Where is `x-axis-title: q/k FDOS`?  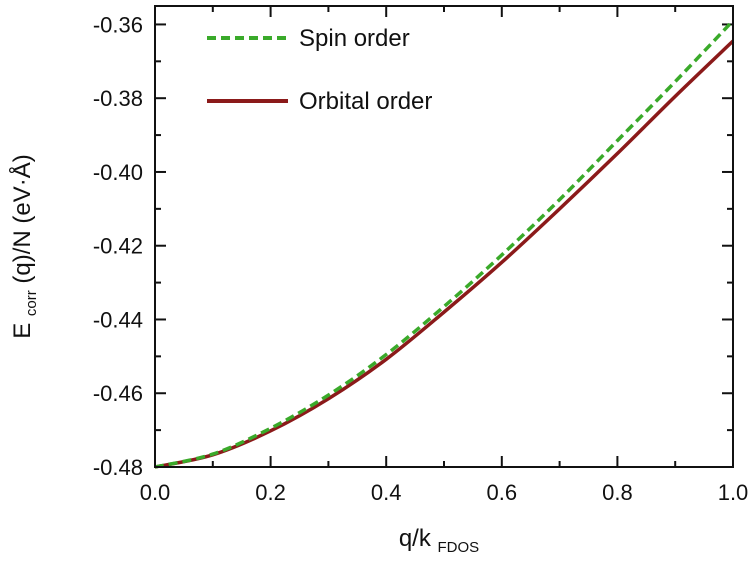 x-axis-title: q/k FDOS is located at coordinates (439, 540).